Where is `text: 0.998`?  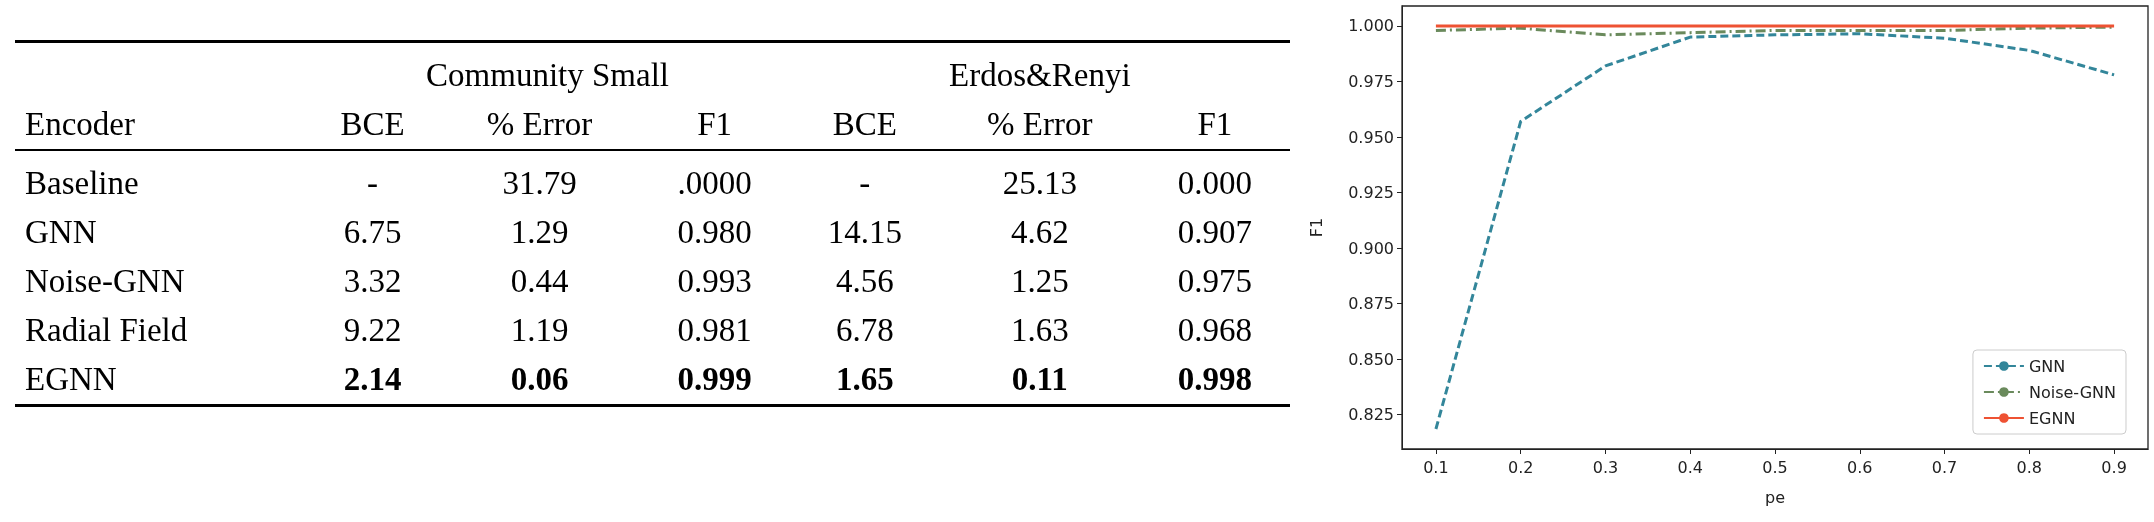 text: 0.998 is located at coordinates (1214, 379).